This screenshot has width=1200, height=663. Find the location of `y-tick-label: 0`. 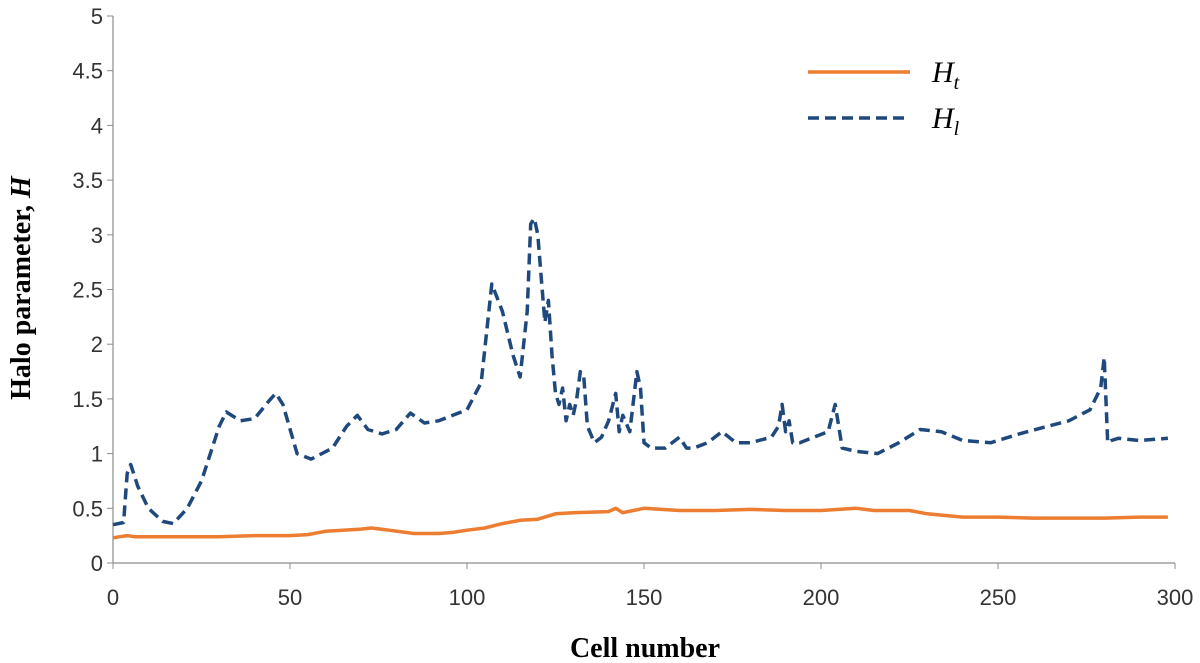

y-tick-label: 0 is located at coordinates (97, 563).